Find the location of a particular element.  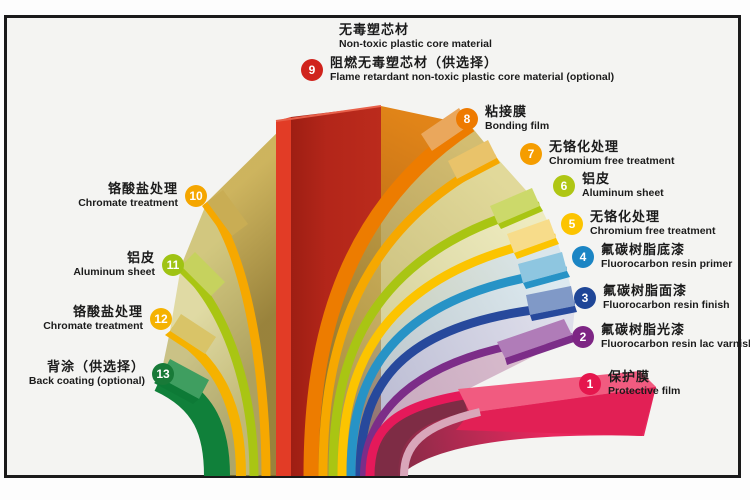

layer-2-zh: 氟碳树脂光漆 is located at coordinates (643, 329).